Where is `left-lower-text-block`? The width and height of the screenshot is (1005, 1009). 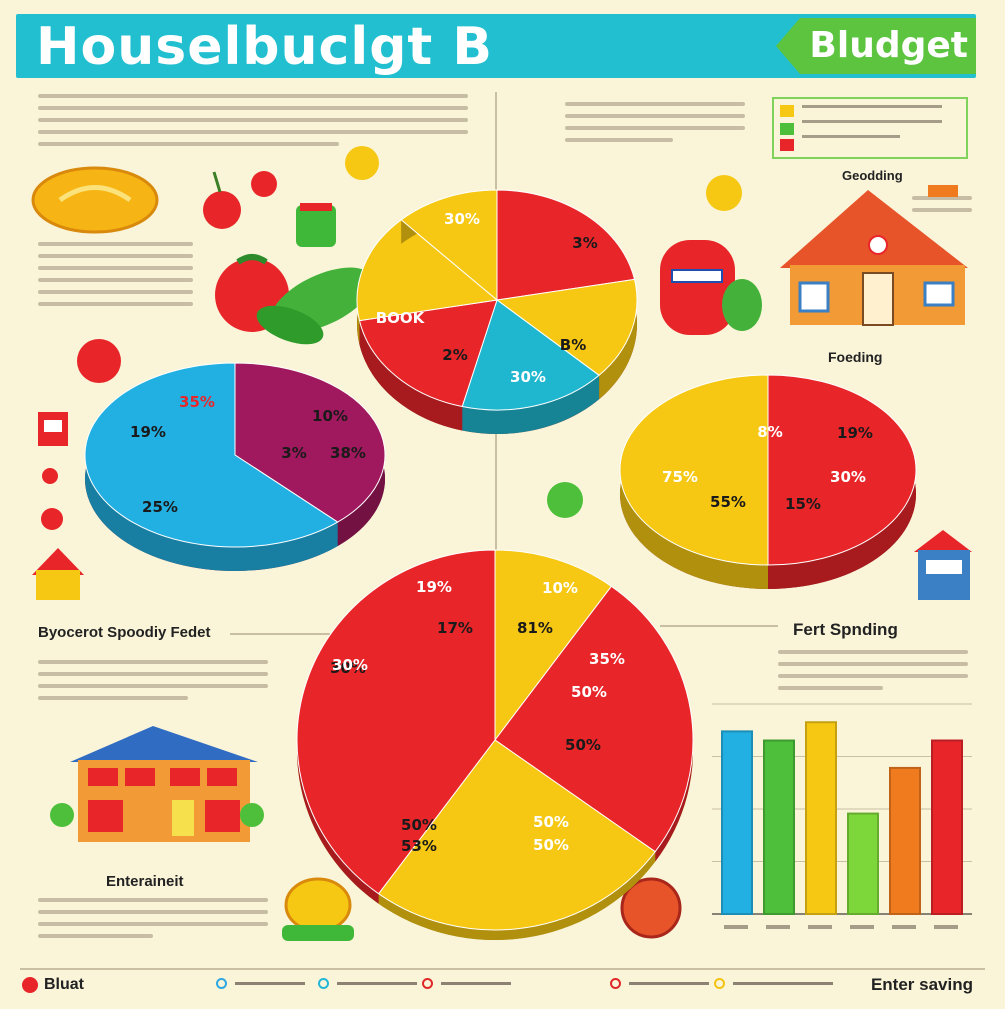
left-lower-text-block is located at coordinates (153, 684).